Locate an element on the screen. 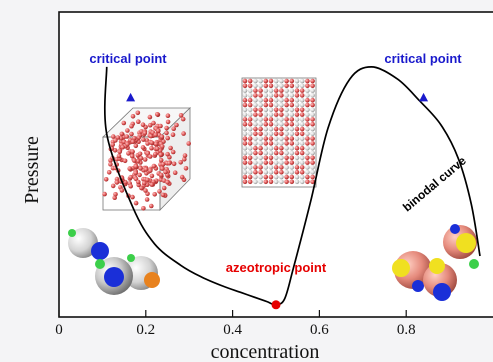 The width and height of the screenshot is (493, 362). x-tick-label: 0.2 is located at coordinates (145, 330).